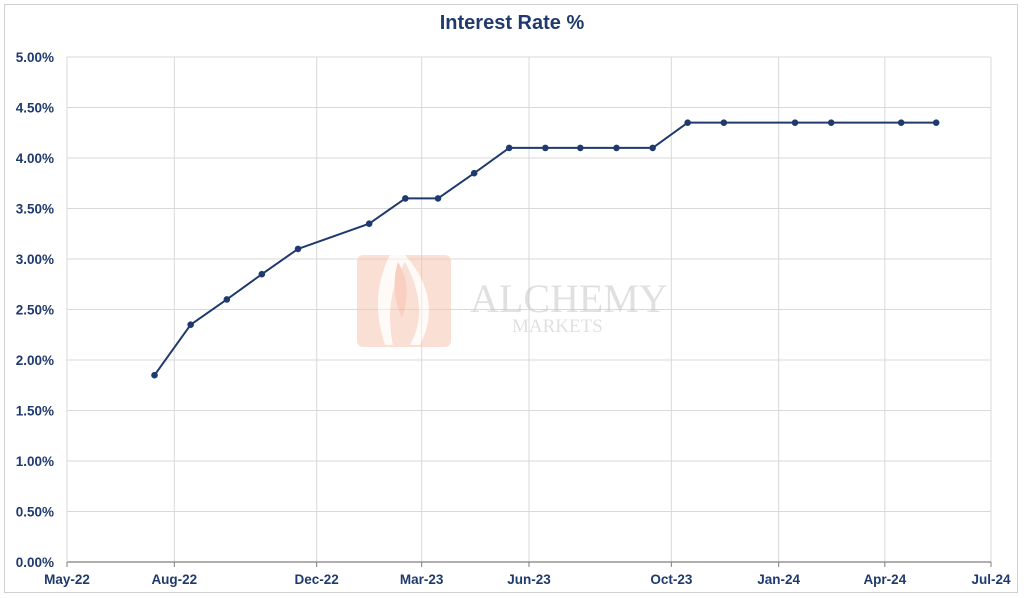  I want to click on y-tick-label: 2.50%, so click(35, 310).